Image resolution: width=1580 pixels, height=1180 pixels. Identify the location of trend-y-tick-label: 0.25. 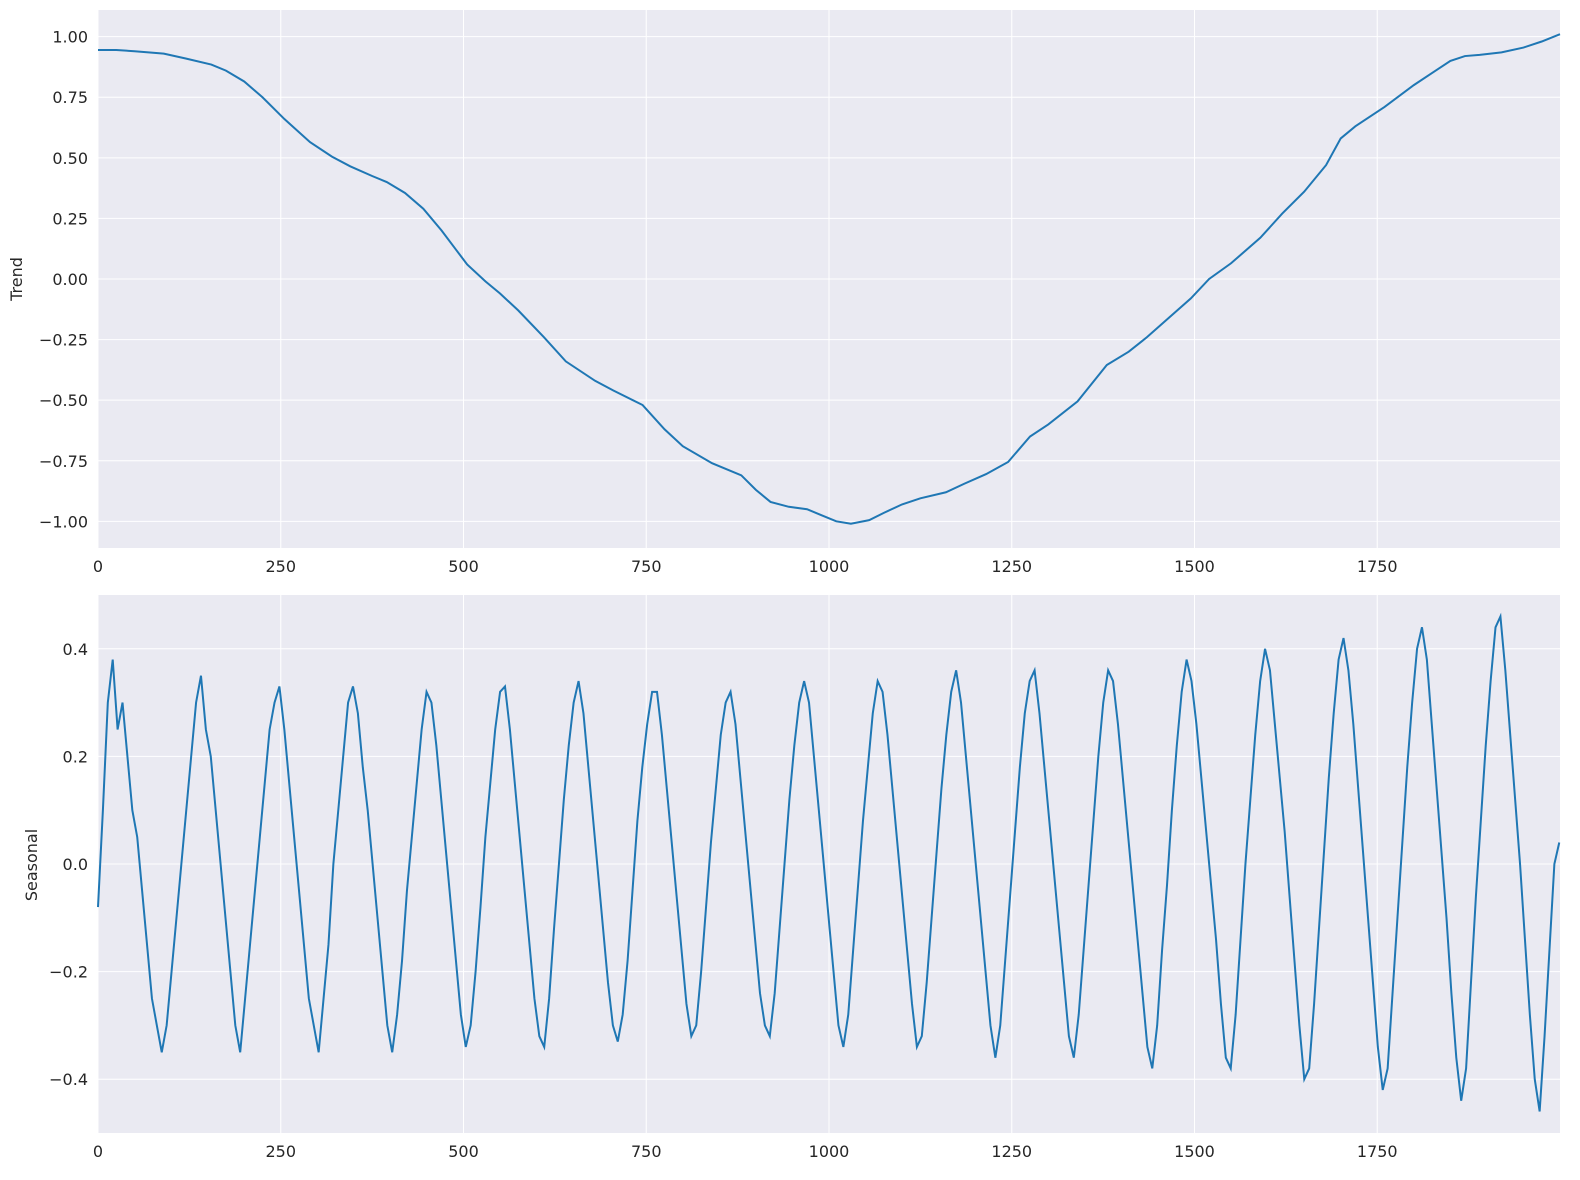
(70, 218).